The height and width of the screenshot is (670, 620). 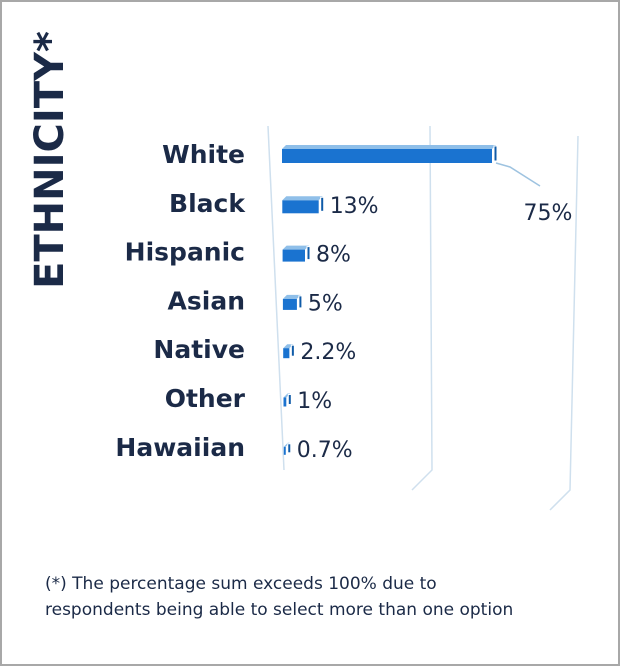 What do you see at coordinates (180, 447) in the screenshot?
I see `category-label: Hawaiian` at bounding box center [180, 447].